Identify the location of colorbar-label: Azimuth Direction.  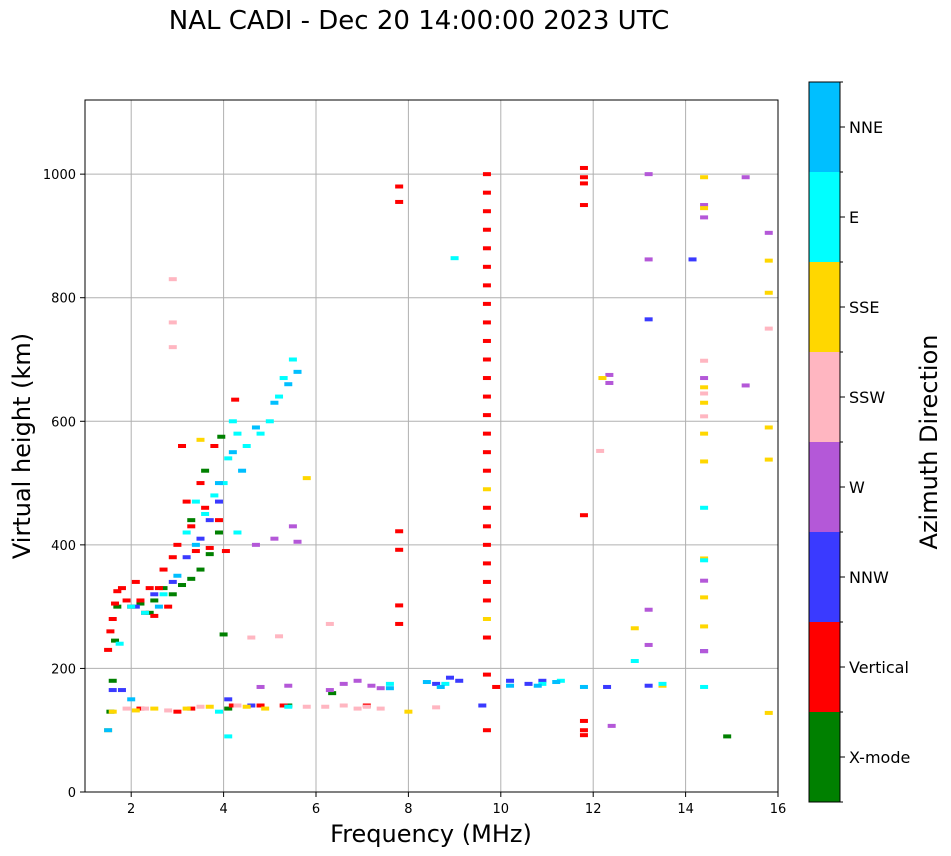
(929, 442).